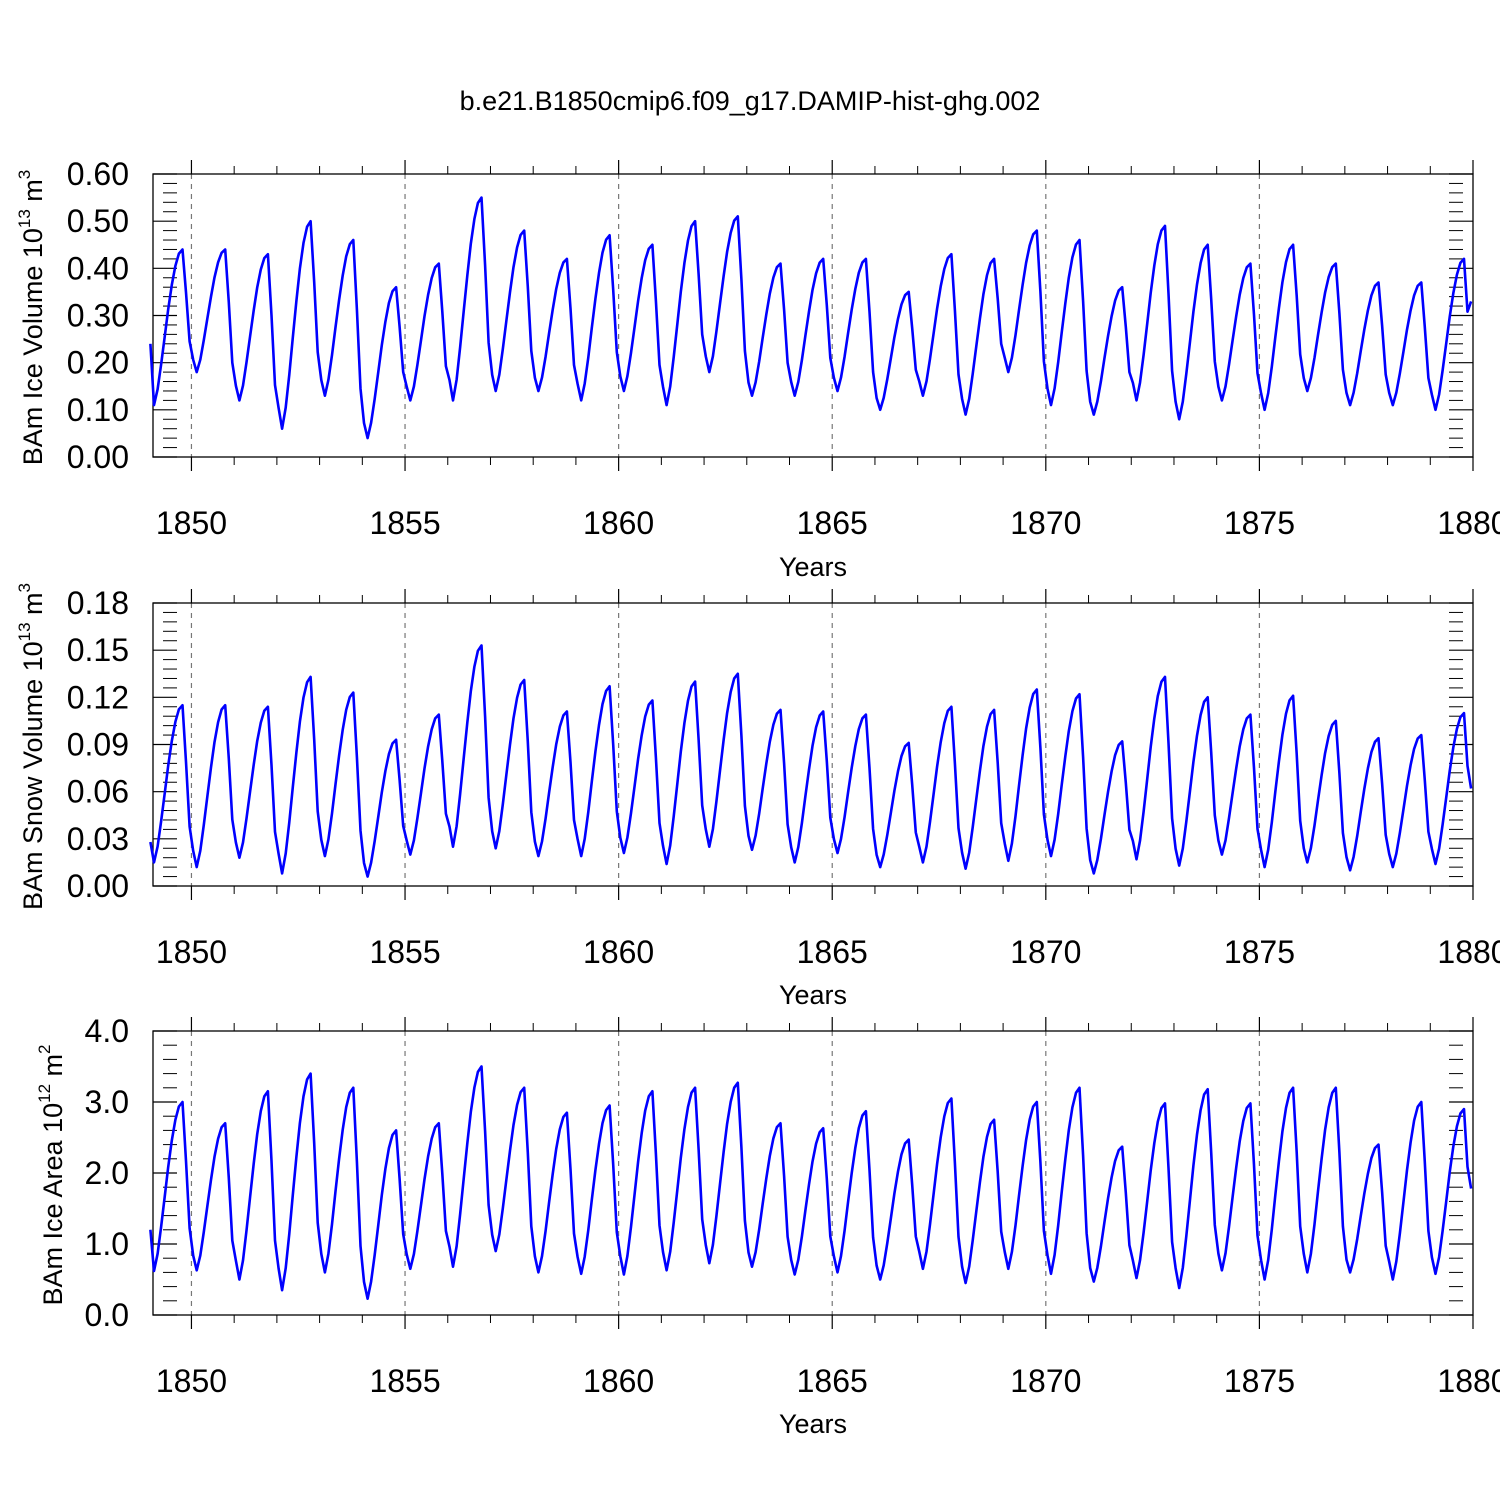  What do you see at coordinates (98, 363) in the screenshot?
I see `y-tick-label: 0.20` at bounding box center [98, 363].